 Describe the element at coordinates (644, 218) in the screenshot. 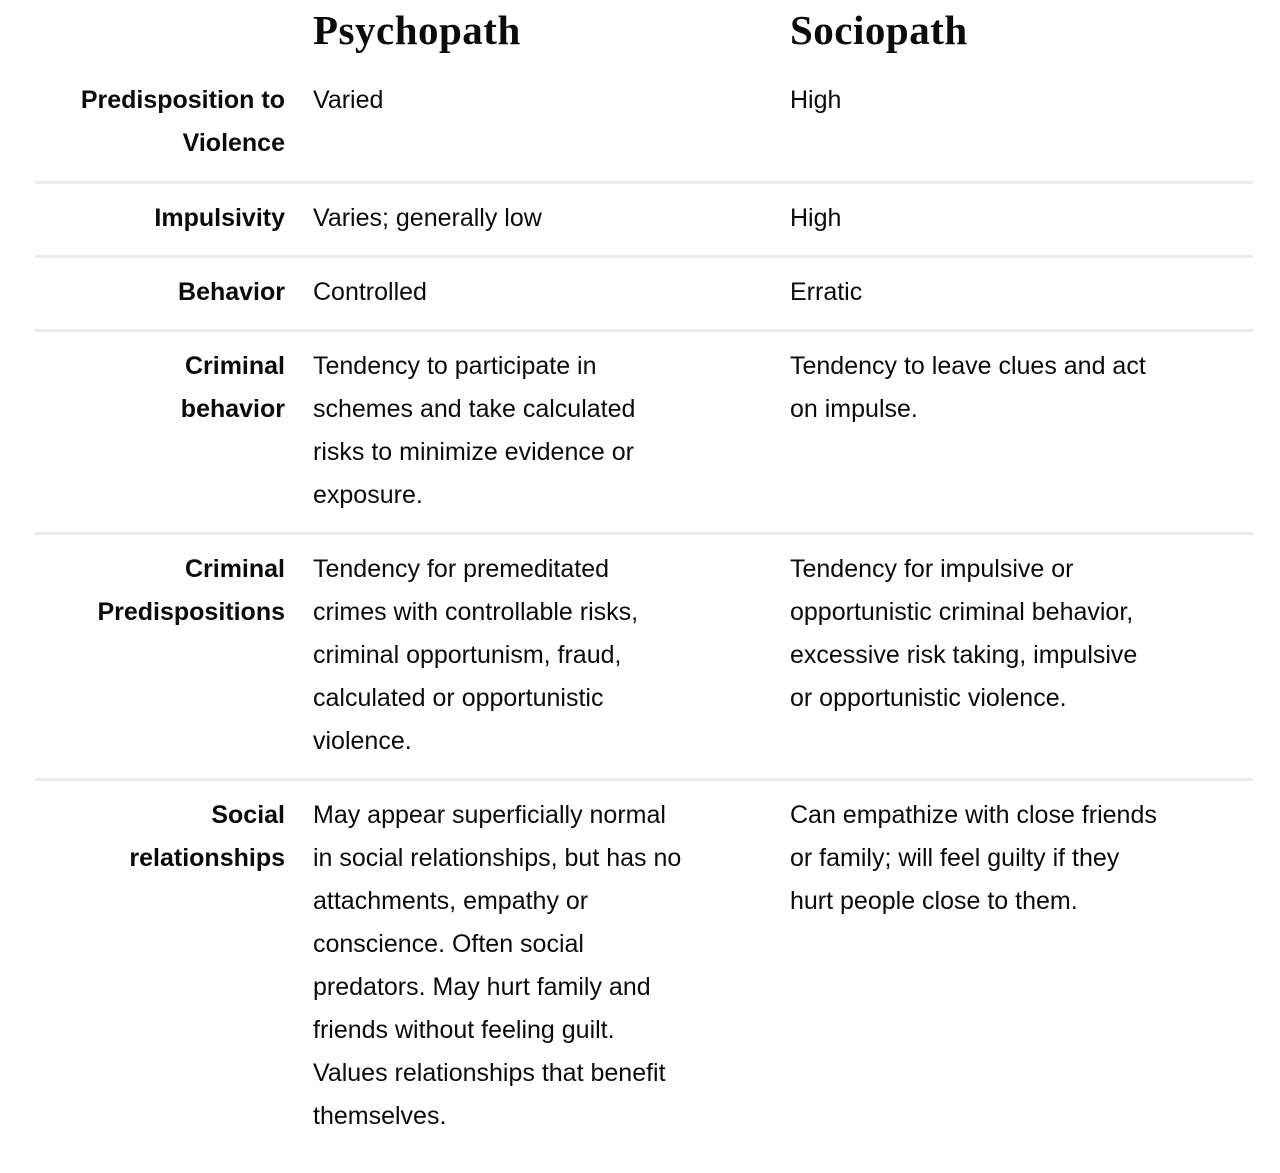

I see `table-row: Impulsivity Varies; generally low High` at that location.